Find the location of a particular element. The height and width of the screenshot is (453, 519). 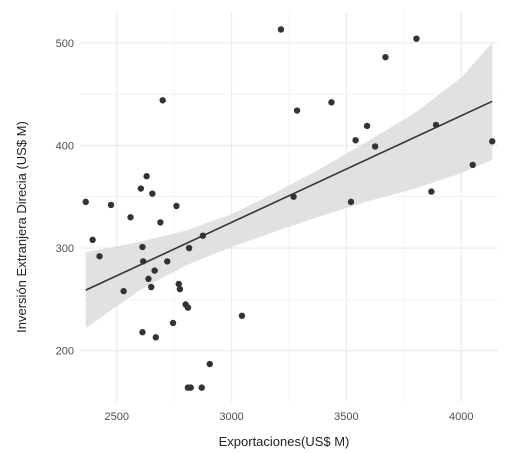

x-axis-title: Exportaciones(US$ M) is located at coordinates (284, 441).